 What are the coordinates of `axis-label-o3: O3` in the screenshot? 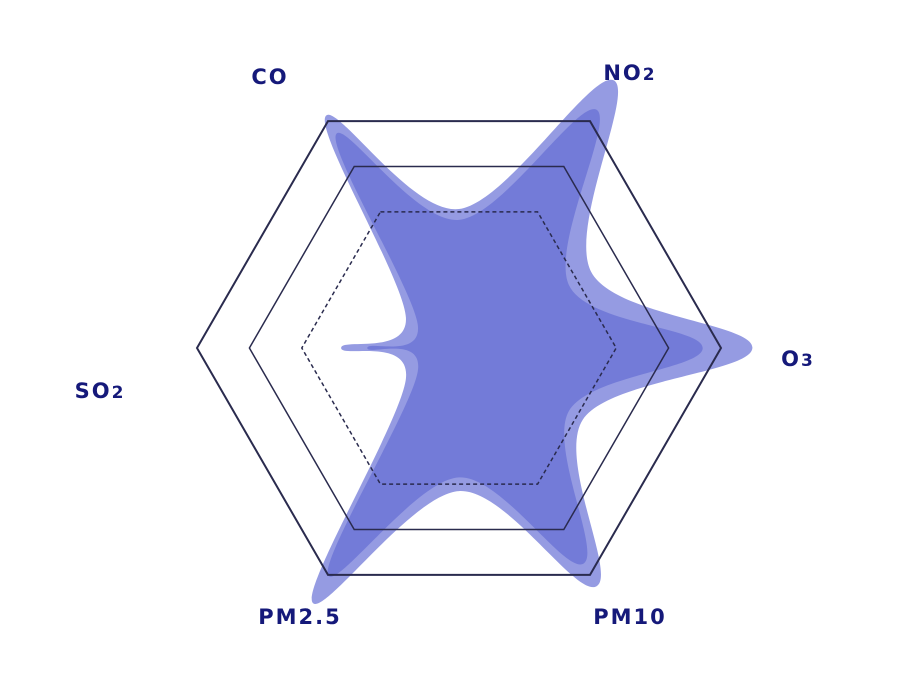 It's located at (798, 359).